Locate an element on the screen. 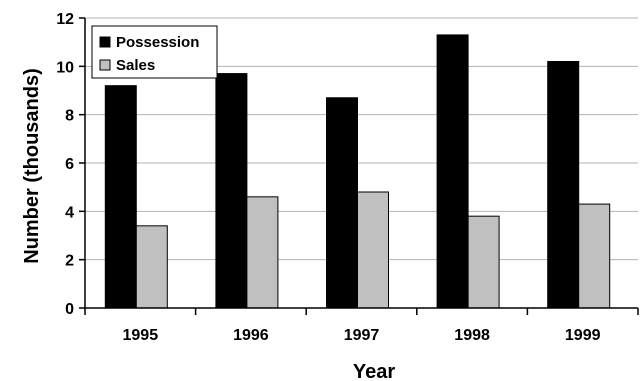 The width and height of the screenshot is (643, 381). bar-possession-1999 is located at coordinates (563, 185).